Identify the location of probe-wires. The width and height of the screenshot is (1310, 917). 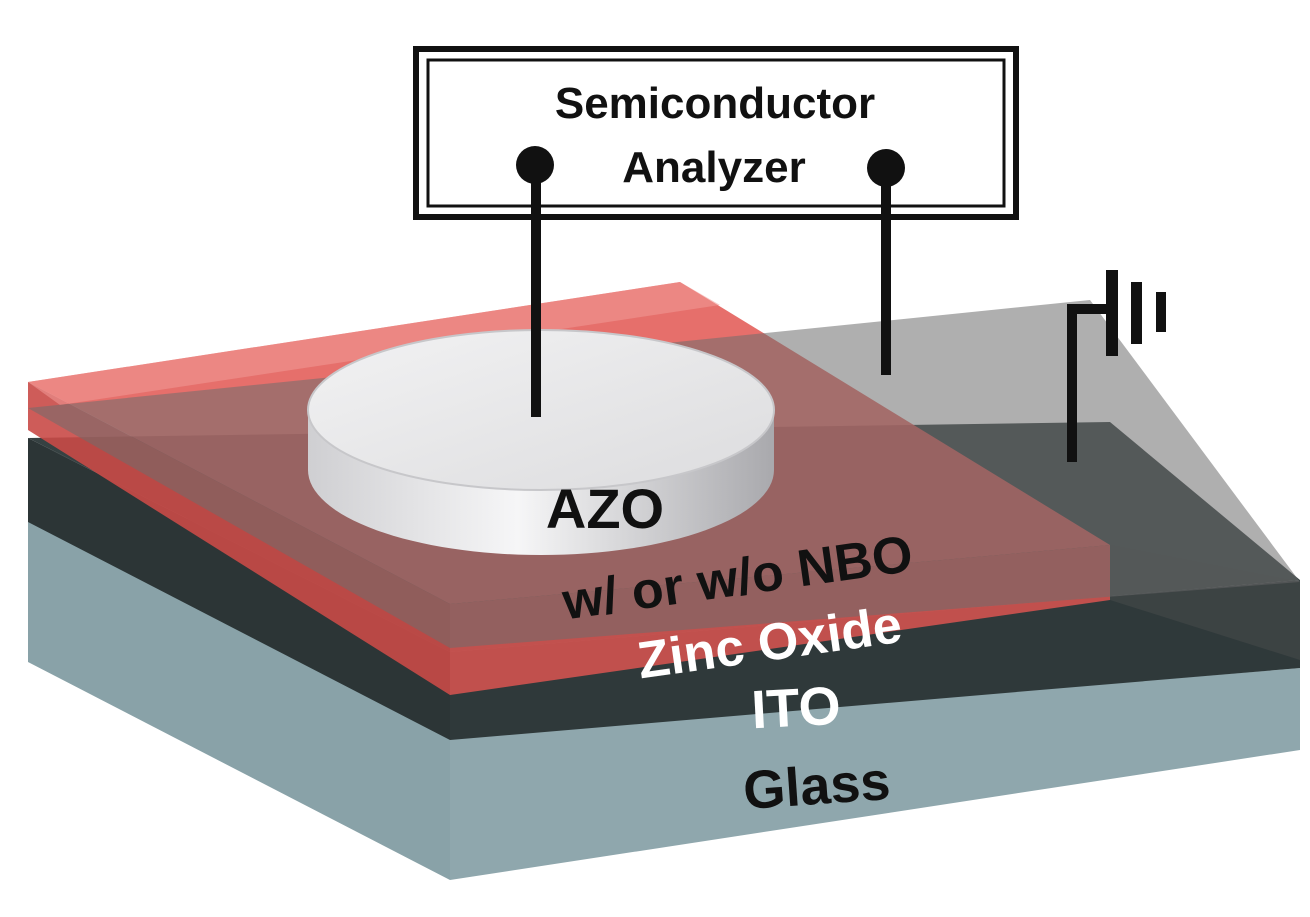
(710, 281).